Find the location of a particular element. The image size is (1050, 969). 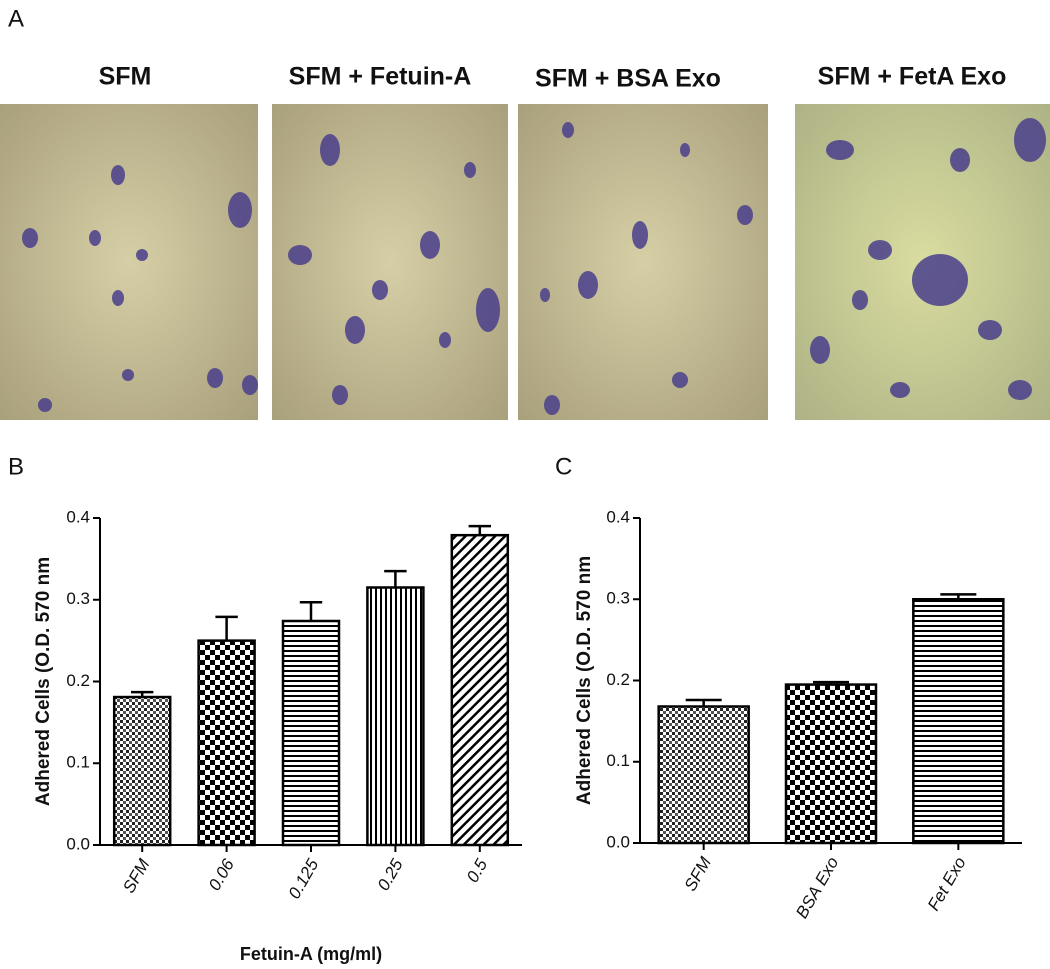

x-axis-label: Fetuin-A (mg/ml) is located at coordinates (311, 954).